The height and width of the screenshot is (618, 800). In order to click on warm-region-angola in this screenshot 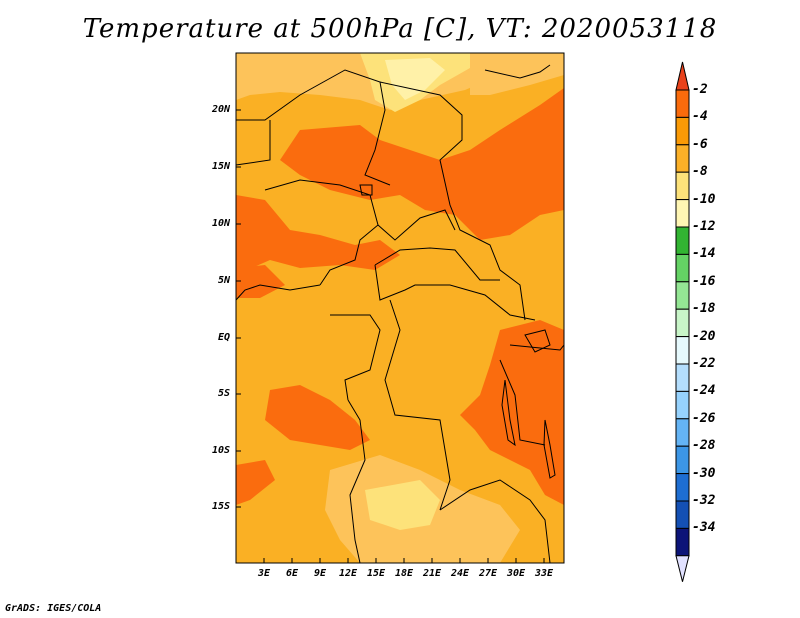, I will do `click(317, 417)`.